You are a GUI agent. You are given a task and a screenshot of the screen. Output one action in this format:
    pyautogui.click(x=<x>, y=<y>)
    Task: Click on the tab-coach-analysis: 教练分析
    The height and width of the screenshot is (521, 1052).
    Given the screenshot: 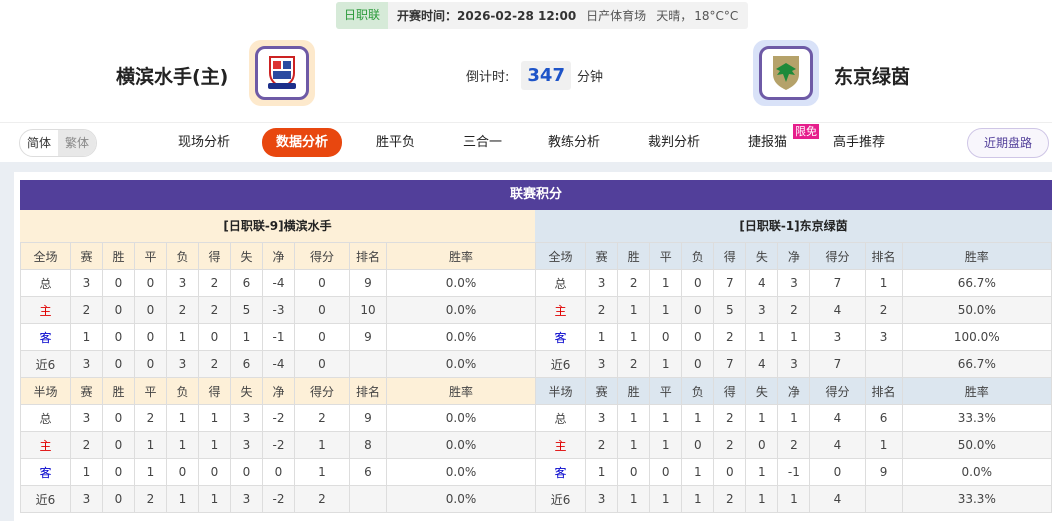 What is the action you would take?
    pyautogui.click(x=574, y=142)
    